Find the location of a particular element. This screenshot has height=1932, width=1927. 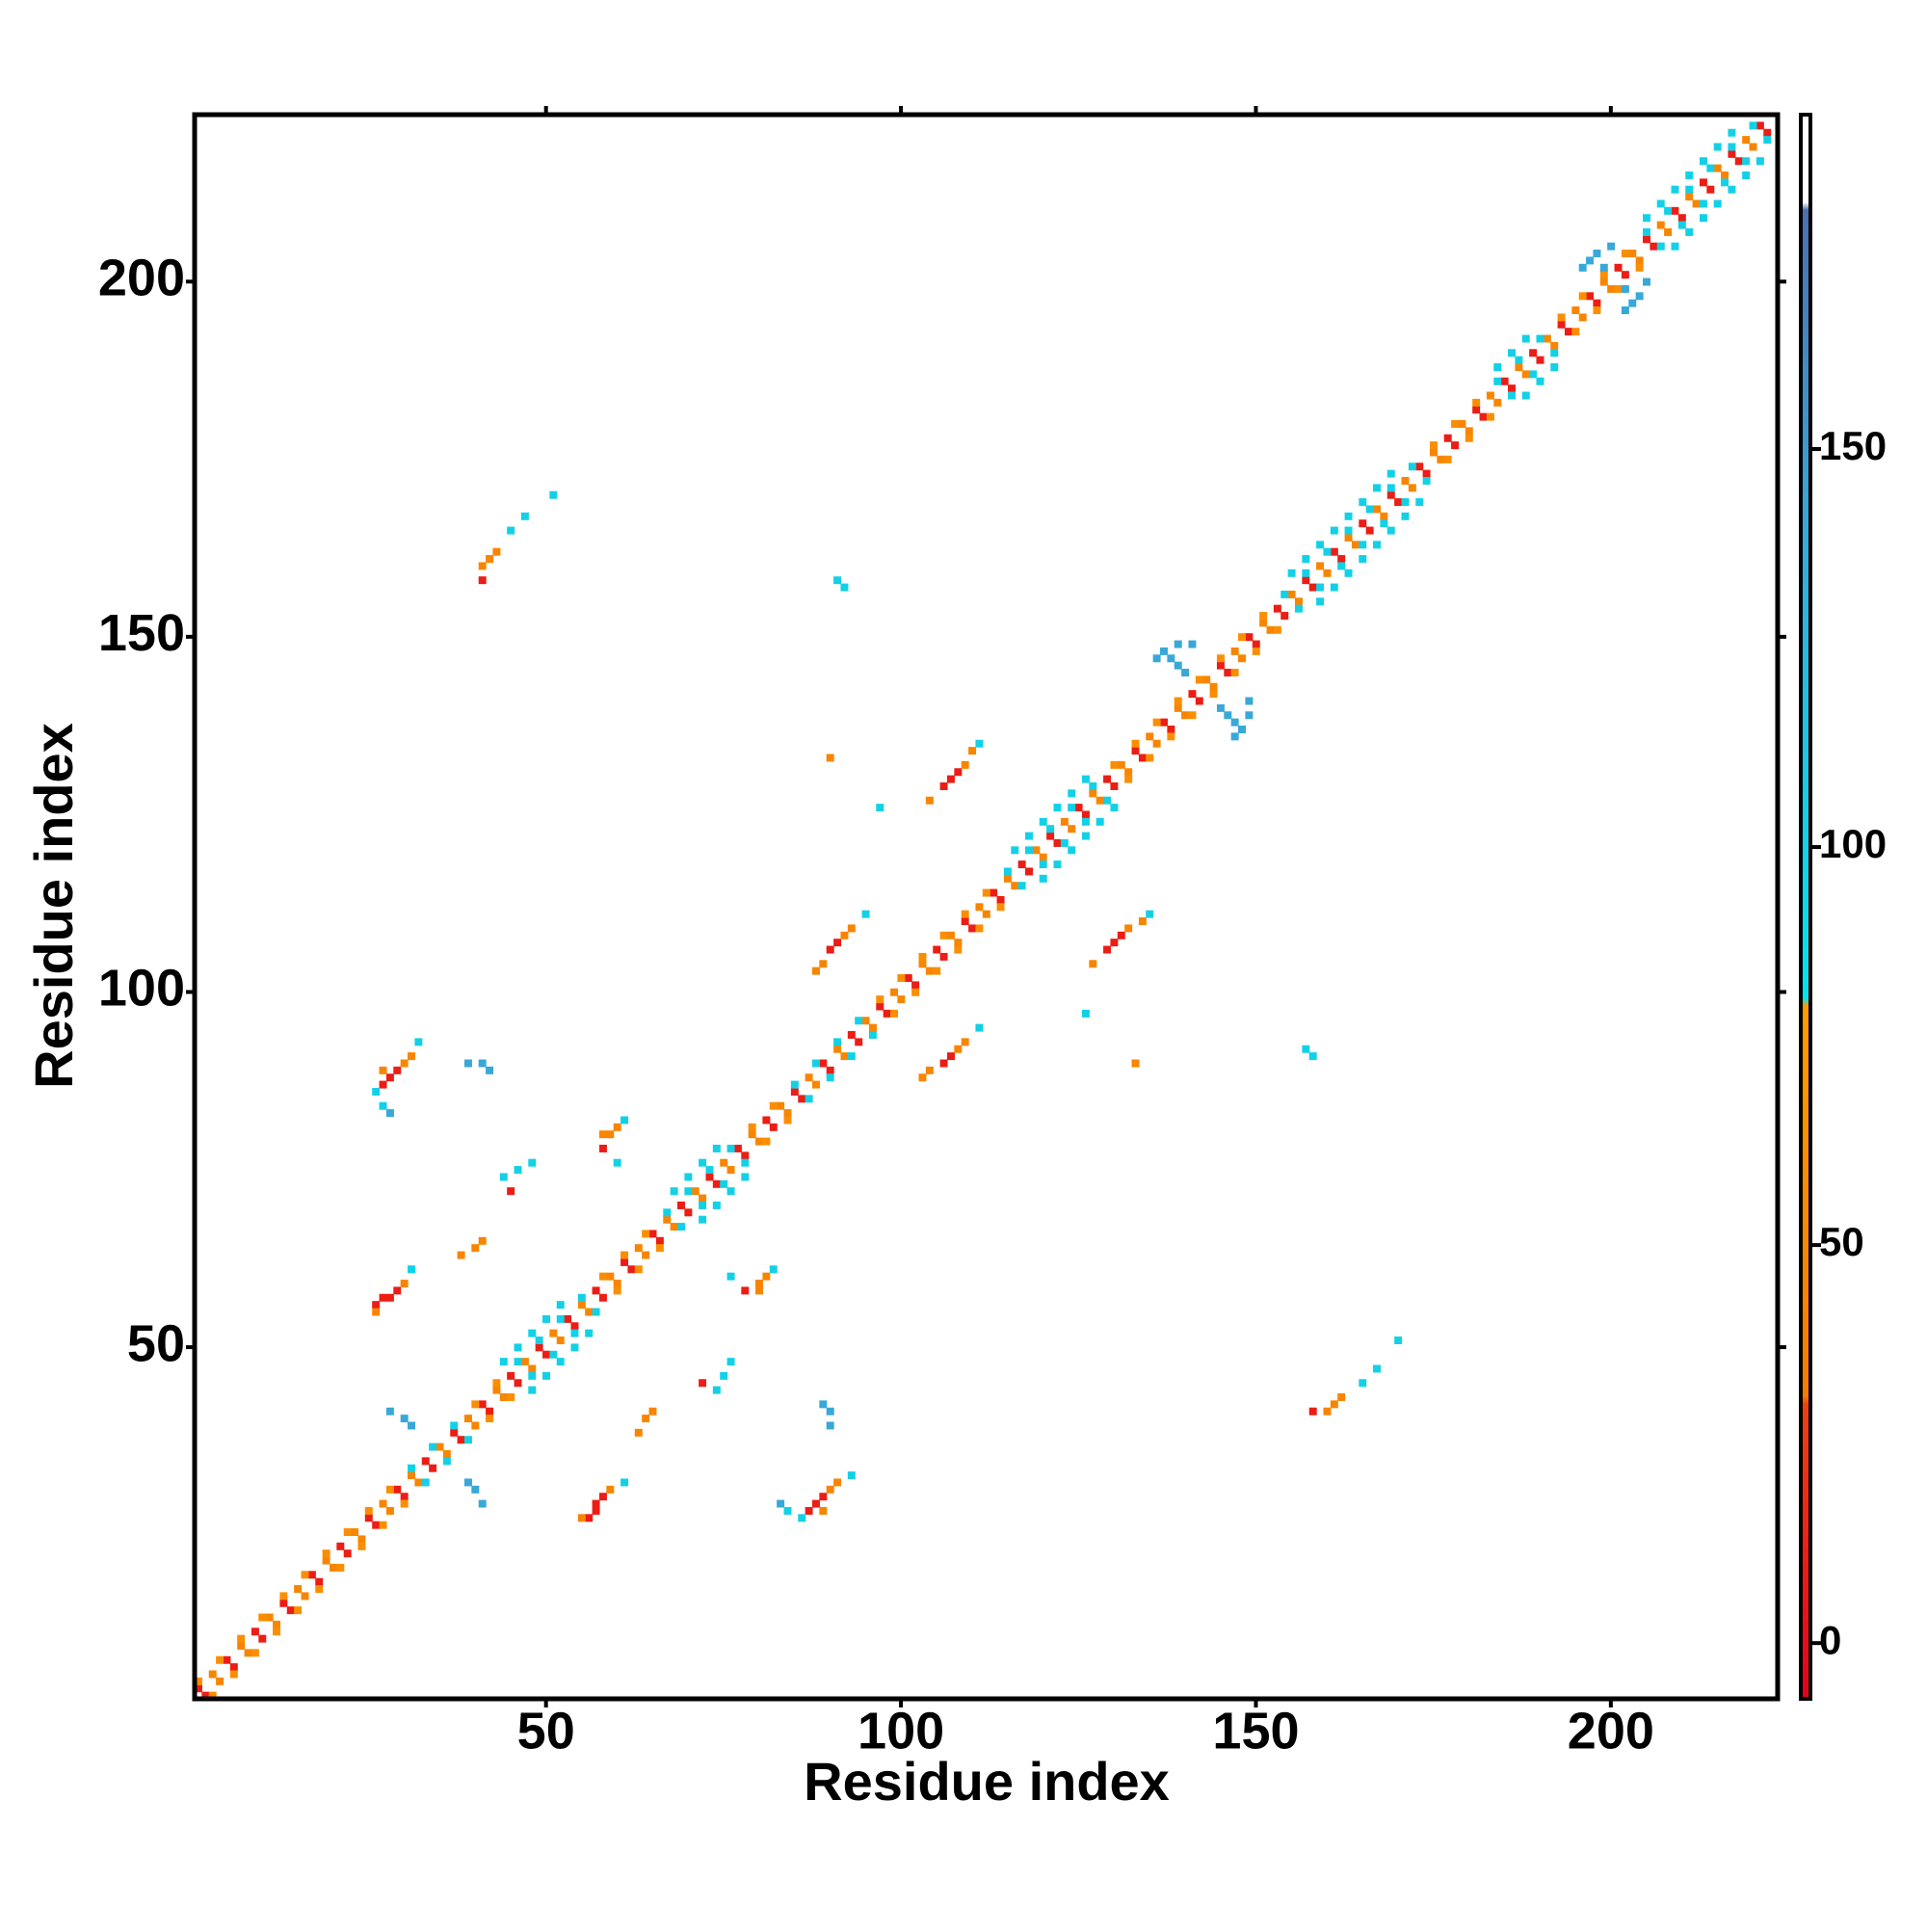

colorbar is located at coordinates (1805, 907).